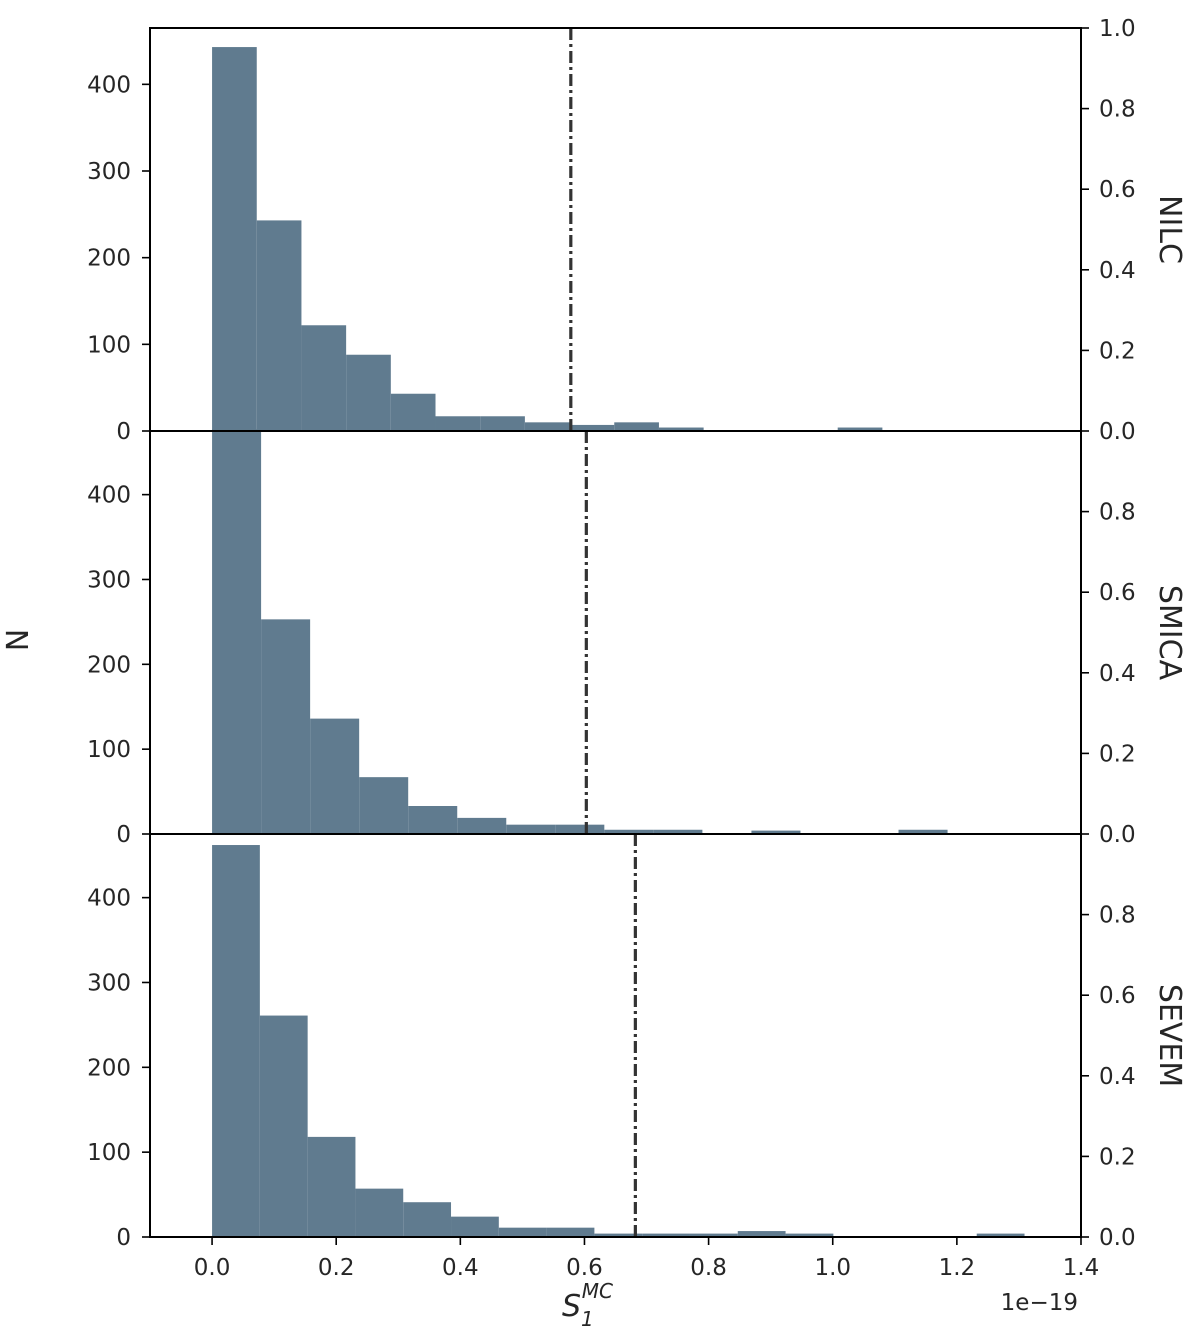  Describe the element at coordinates (212, 1268) in the screenshot. I see `x-tick-label: 0.0` at that location.